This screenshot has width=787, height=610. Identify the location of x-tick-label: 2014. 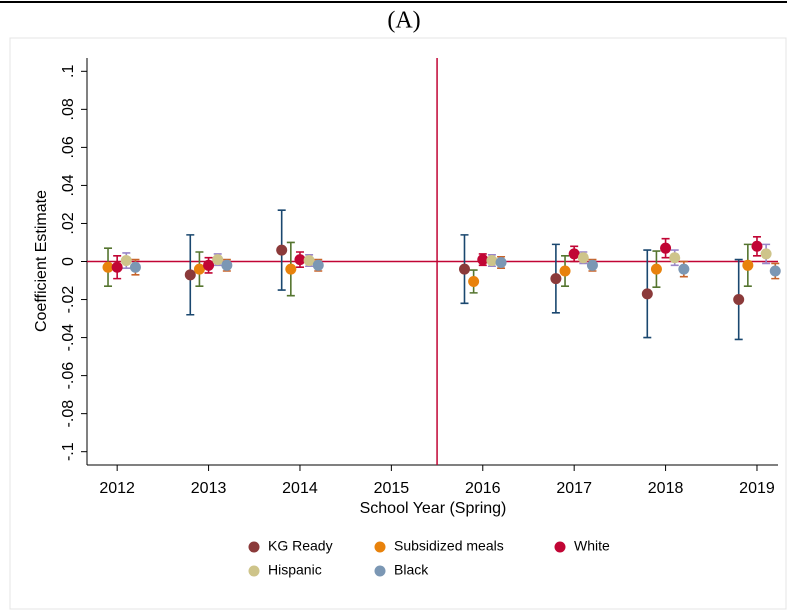
(300, 488).